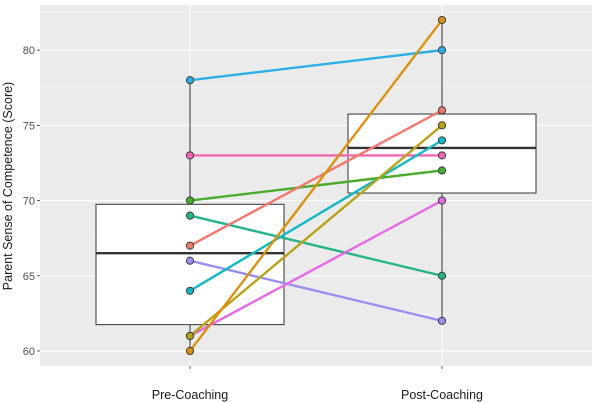 This screenshot has height=403, width=597. Describe the element at coordinates (29, 352) in the screenshot. I see `y-tick-label: 60` at that location.